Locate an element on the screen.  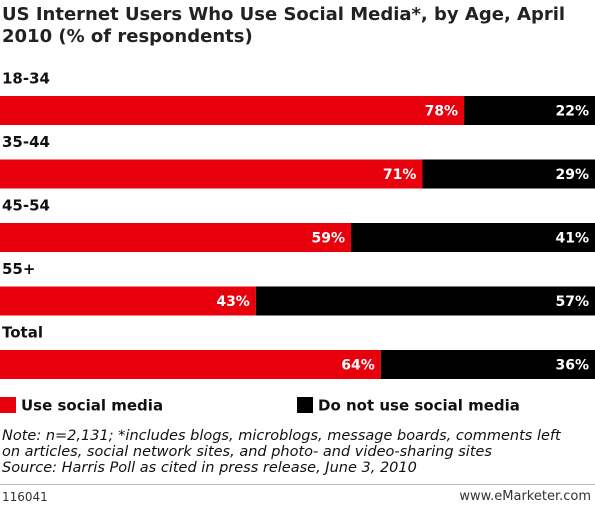
site-credit: www.eMarketer.com is located at coordinates (525, 496).